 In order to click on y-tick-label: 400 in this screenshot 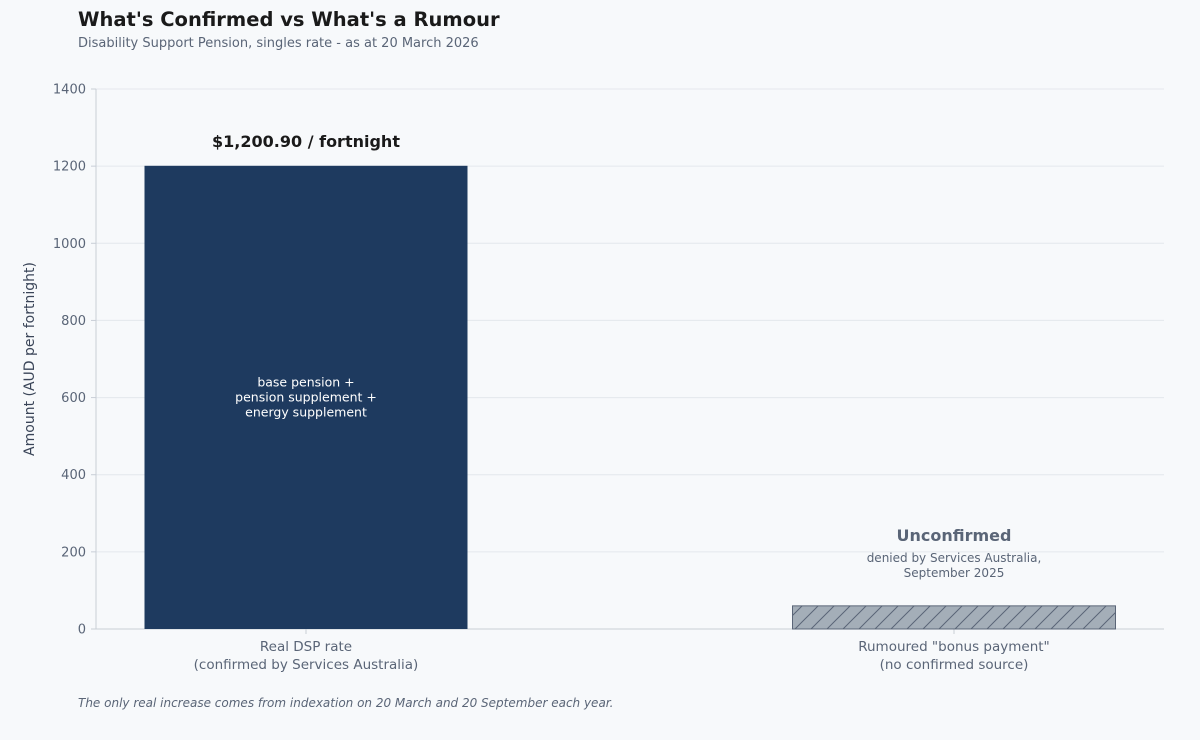, I will do `click(73, 475)`.